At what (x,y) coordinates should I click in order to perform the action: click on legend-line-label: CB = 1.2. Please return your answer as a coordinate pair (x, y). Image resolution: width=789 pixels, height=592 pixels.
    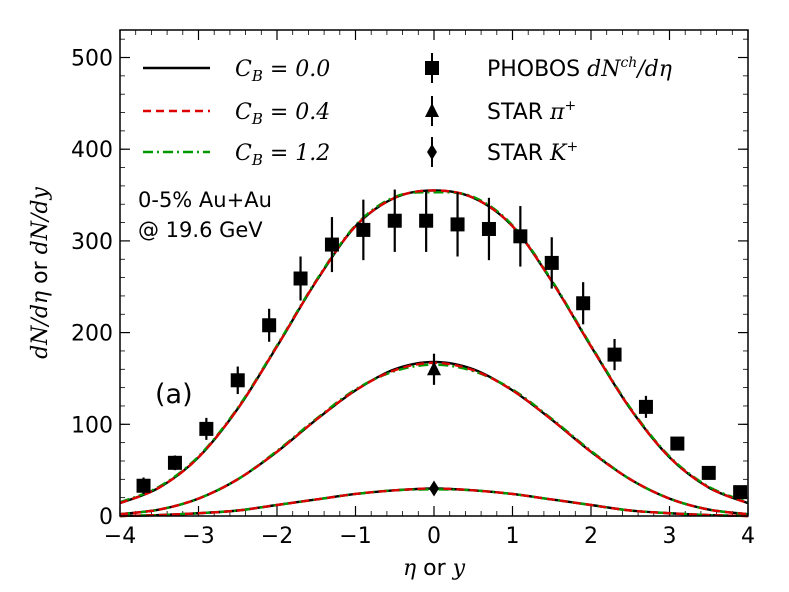
    Looking at the image, I should click on (282, 155).